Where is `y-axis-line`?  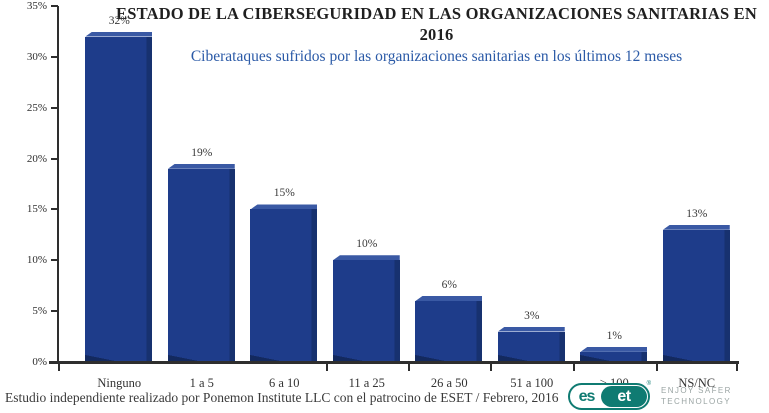 y-axis-line is located at coordinates (58, 184).